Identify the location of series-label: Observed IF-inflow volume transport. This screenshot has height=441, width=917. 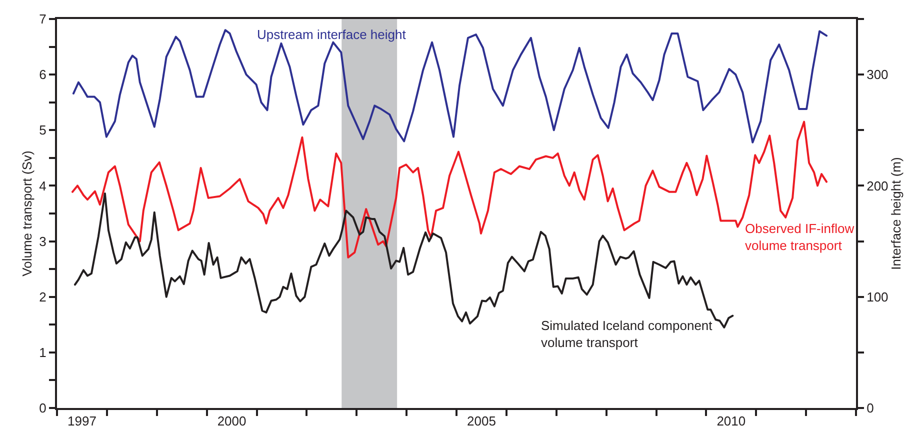
(800, 237).